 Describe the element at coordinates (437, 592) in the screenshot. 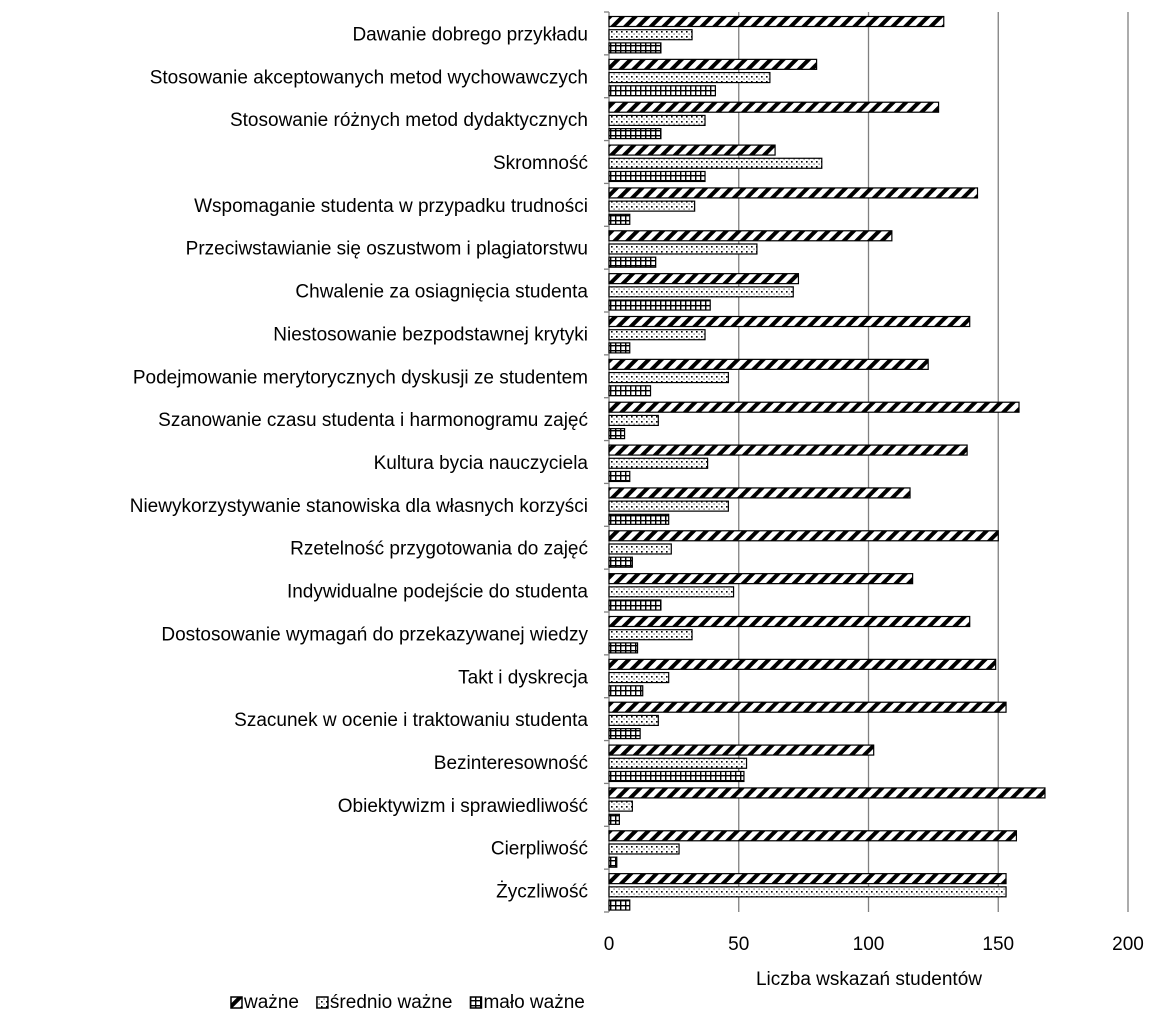

I see `category-label: Indywidualne podejście do studenta` at that location.